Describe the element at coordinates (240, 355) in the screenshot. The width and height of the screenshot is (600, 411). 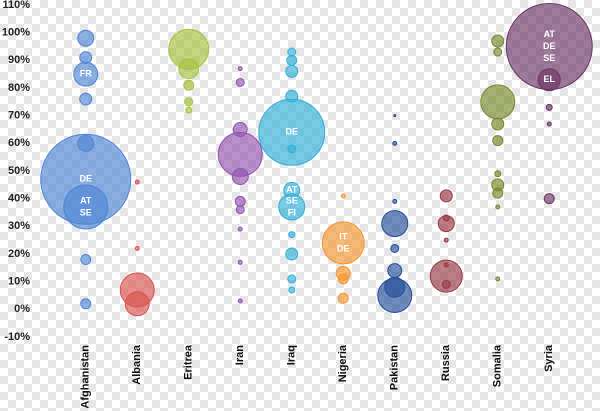
I see `x-tick-label: Iran` at that location.